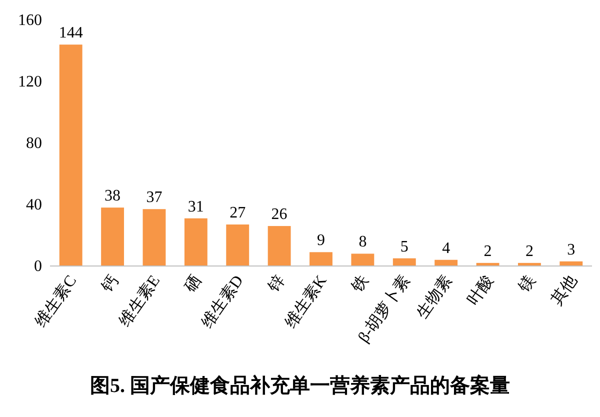  What do you see at coordinates (112, 196) in the screenshot?
I see `data-label: 38` at bounding box center [112, 196].